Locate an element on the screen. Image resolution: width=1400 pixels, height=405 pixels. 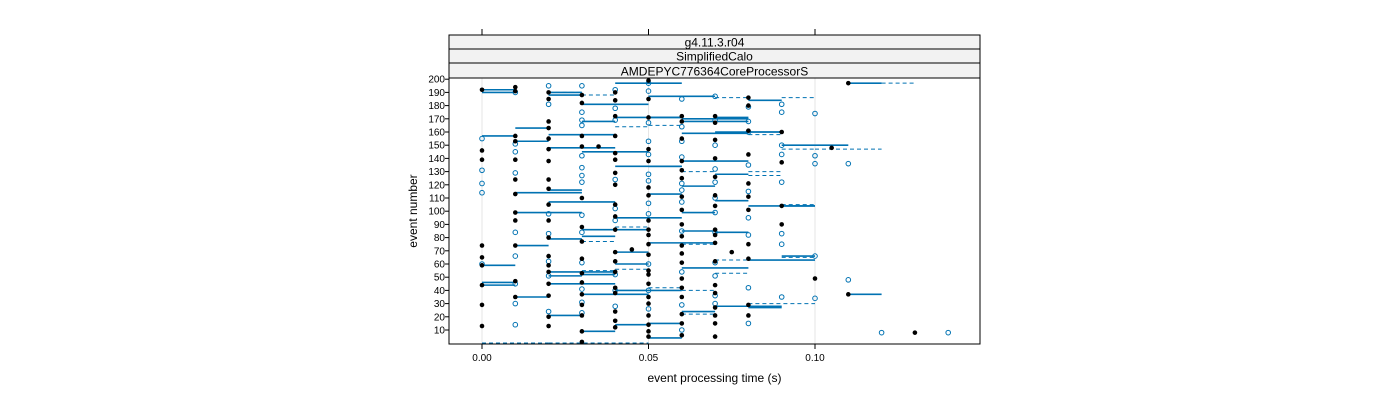
x-tick-label: 0.05 is located at coordinates (649, 358).